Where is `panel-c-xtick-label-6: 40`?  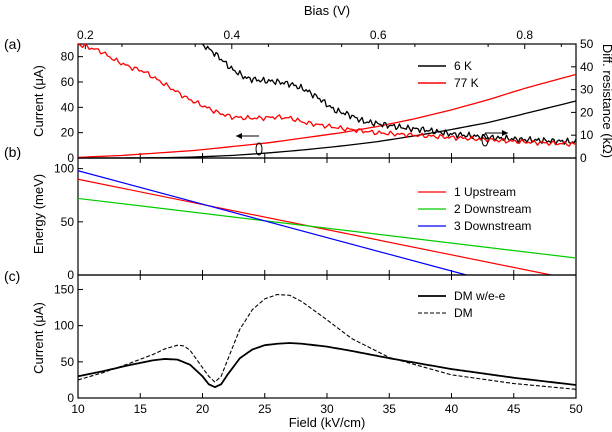 panel-c-xtick-label-6: 40 is located at coordinates (452, 409).